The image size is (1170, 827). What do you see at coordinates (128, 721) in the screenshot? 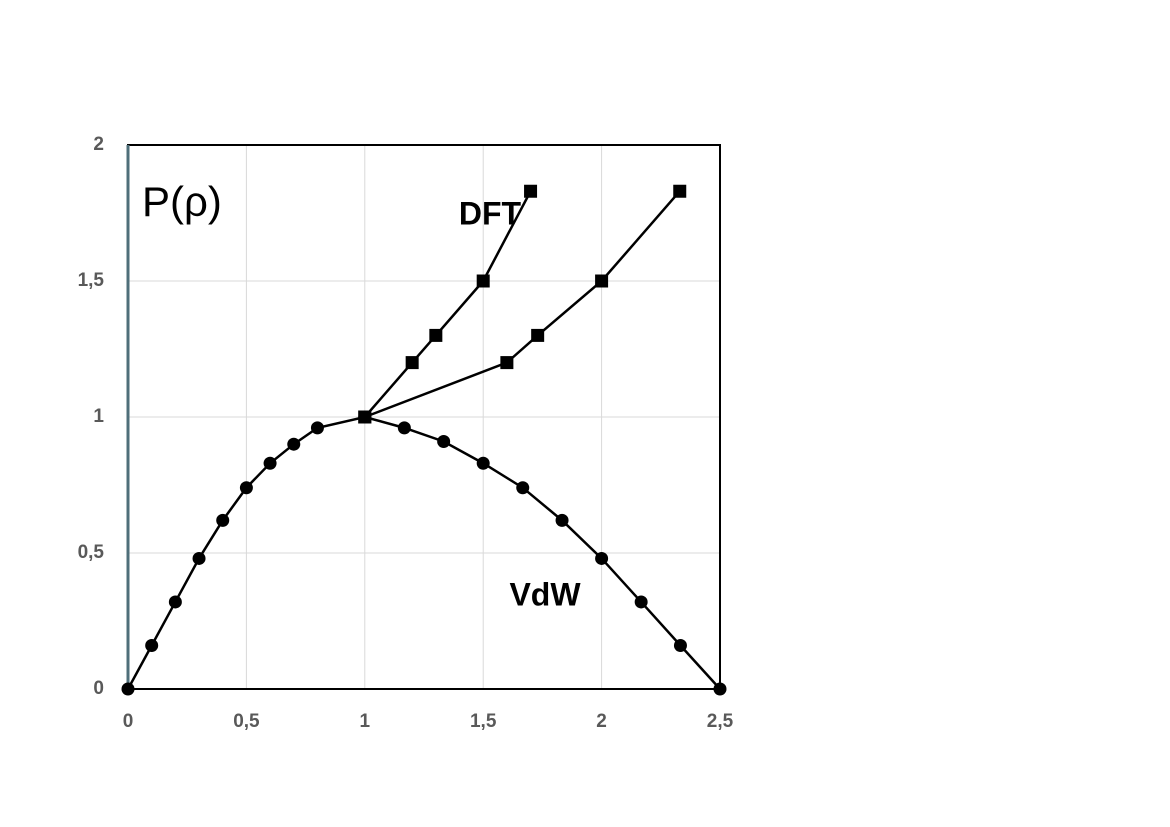
I see `x-tick-label: 0` at bounding box center [128, 721].